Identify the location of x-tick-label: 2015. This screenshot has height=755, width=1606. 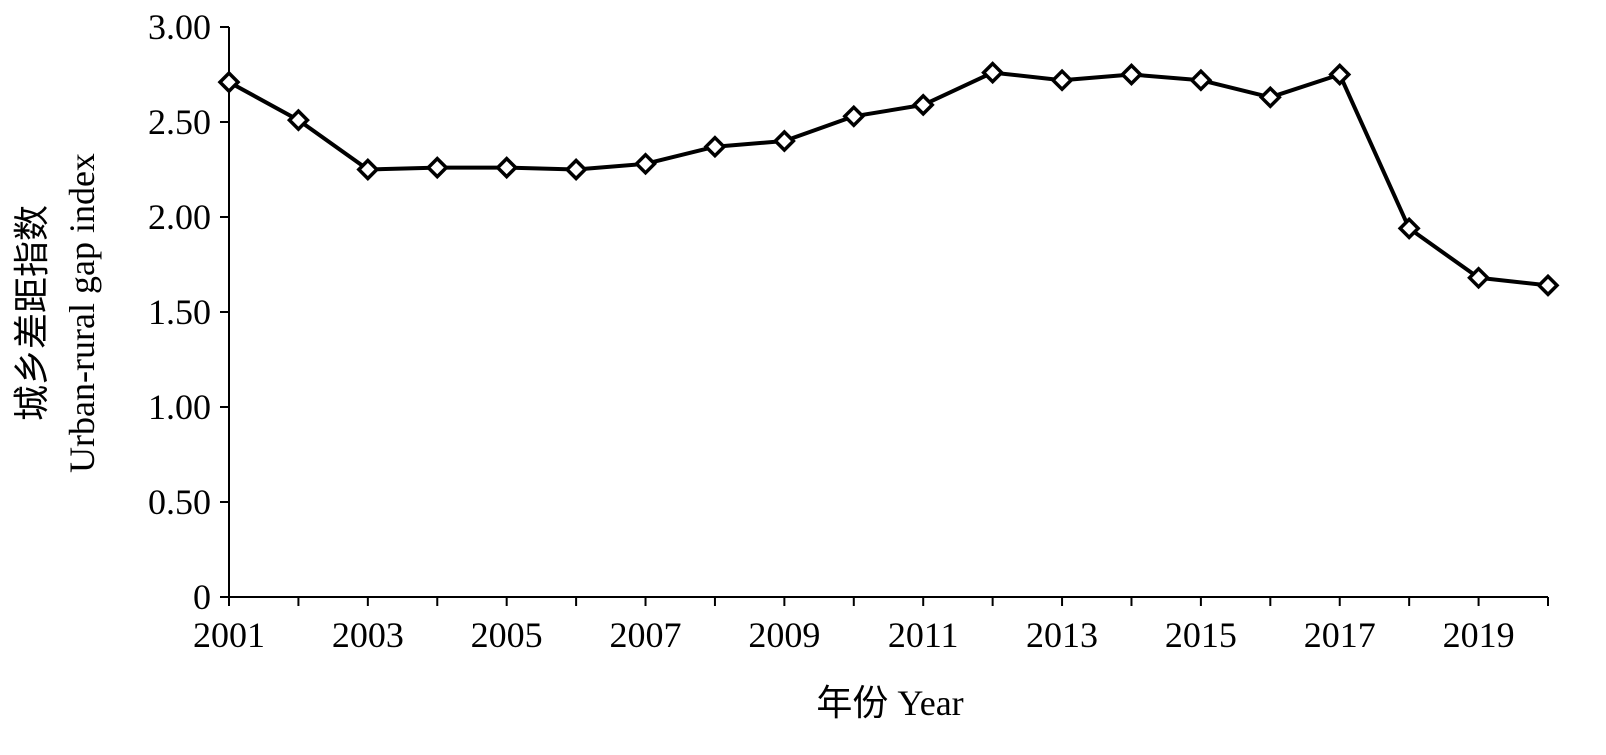
(1201, 635).